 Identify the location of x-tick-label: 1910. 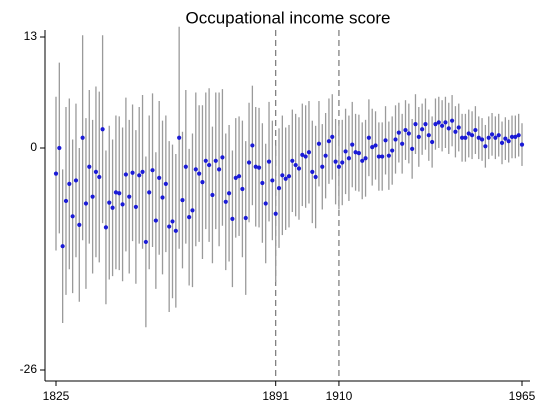
(339, 396).